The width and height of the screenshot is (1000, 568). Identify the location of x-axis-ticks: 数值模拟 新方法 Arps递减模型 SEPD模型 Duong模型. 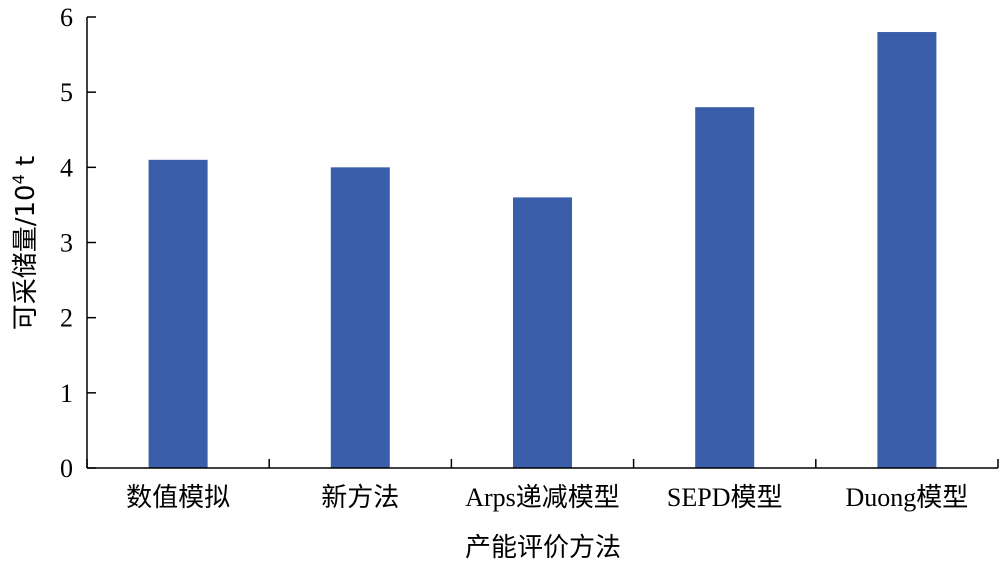
(542, 485).